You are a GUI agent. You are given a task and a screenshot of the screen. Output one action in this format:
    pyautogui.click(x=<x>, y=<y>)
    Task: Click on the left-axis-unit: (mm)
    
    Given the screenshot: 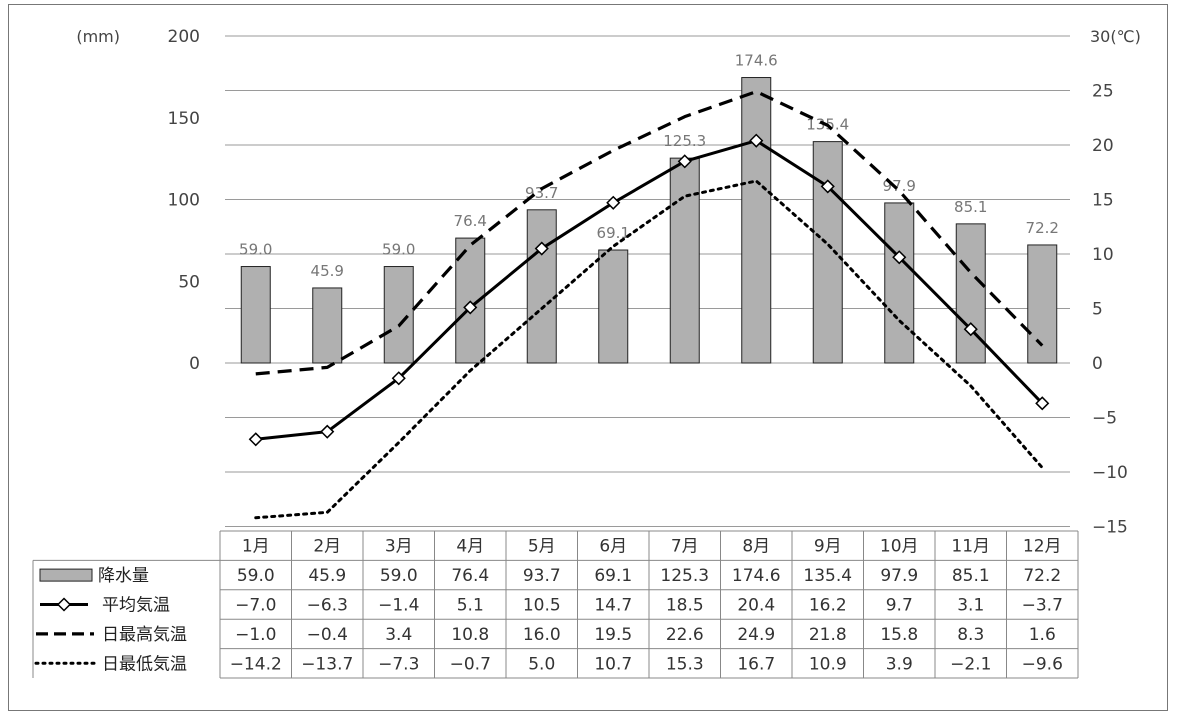 What is the action you would take?
    pyautogui.click(x=98, y=36)
    